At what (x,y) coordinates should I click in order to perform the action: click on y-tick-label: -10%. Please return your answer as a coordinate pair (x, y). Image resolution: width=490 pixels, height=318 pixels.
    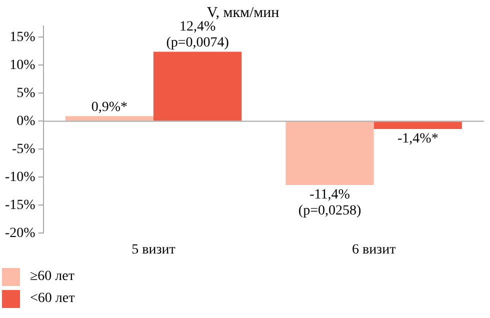
    Looking at the image, I should click on (20, 177).